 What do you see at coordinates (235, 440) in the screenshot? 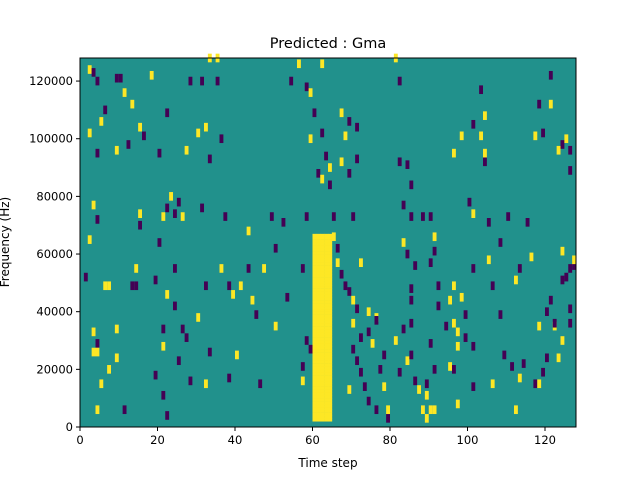
I see `x-tick-label: 40` at bounding box center [235, 440].